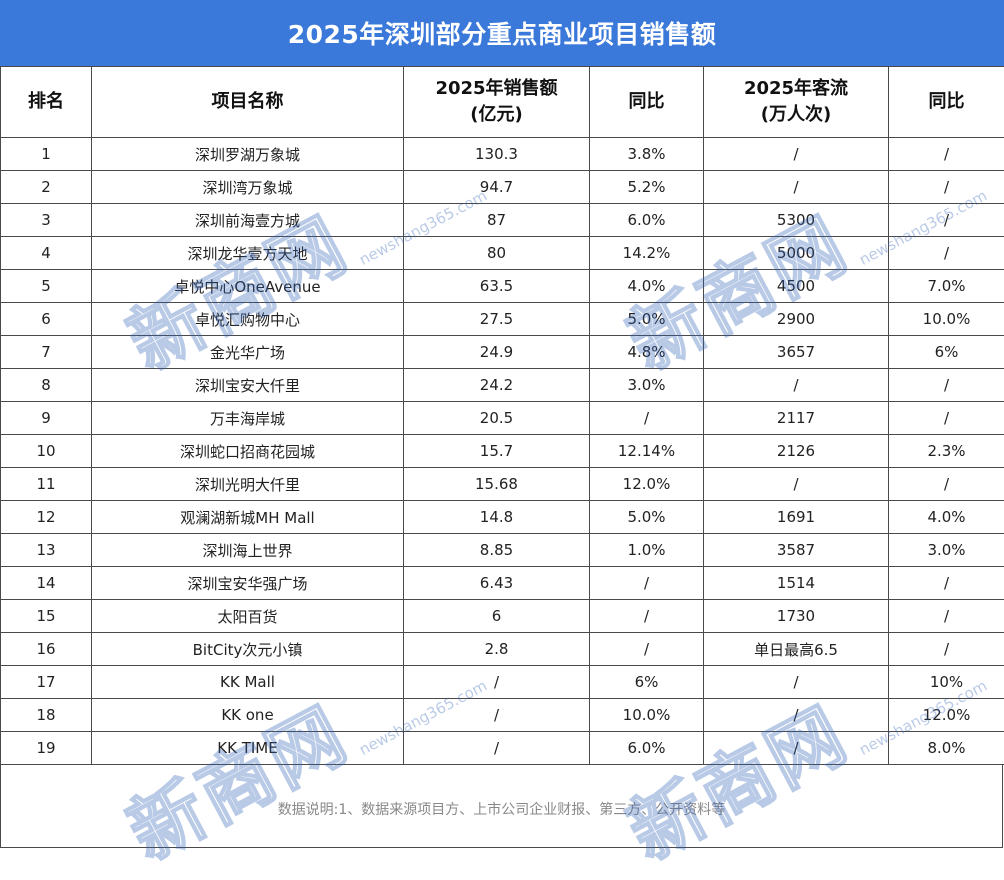 The width and height of the screenshot is (1004, 880). What do you see at coordinates (946, 550) in the screenshot?
I see `cell-traffic-yoy: 3.0%` at bounding box center [946, 550].